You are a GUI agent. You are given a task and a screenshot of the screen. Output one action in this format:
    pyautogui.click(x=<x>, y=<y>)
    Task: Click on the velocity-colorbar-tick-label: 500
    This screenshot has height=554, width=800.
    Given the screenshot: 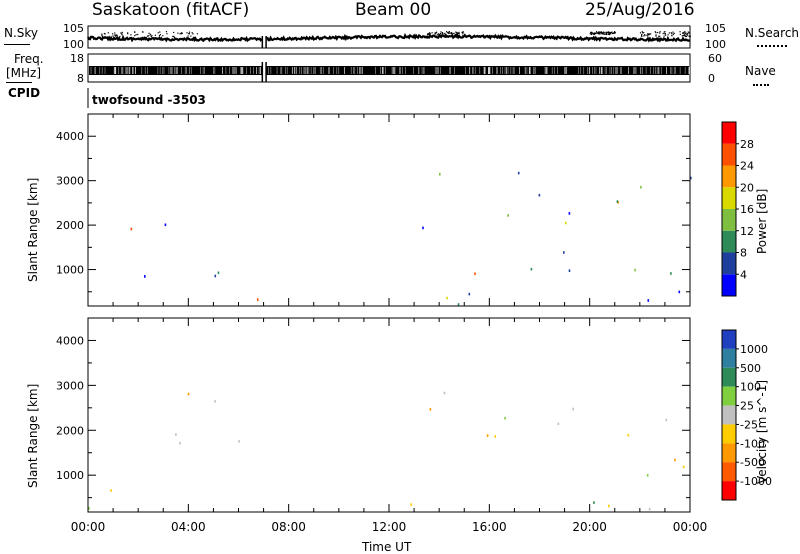 What is the action you would take?
    pyautogui.click(x=750, y=368)
    